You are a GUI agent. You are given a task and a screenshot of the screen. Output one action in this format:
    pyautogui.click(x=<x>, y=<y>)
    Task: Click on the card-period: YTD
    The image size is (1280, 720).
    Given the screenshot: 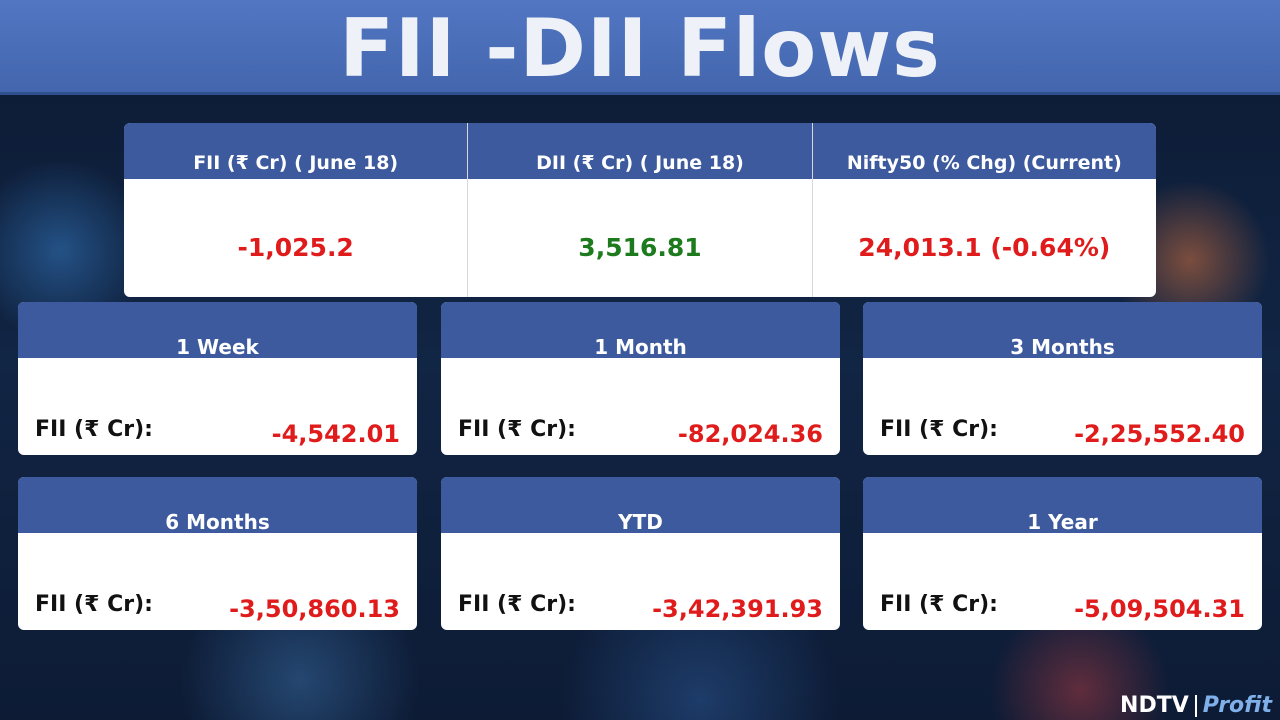 What is the action you would take?
    pyautogui.click(x=640, y=505)
    